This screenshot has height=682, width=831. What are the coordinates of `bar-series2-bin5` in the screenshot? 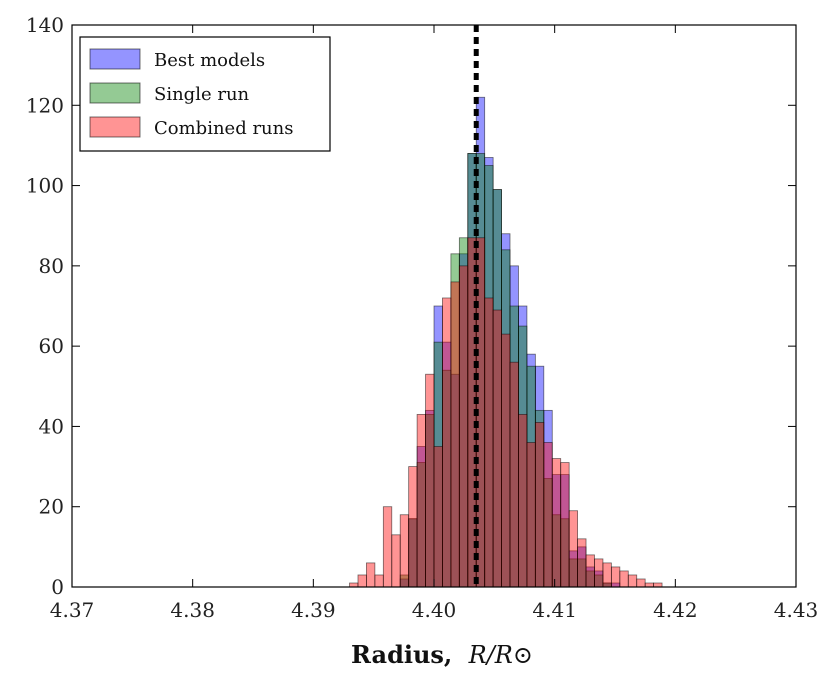 It's located at (396, 561).